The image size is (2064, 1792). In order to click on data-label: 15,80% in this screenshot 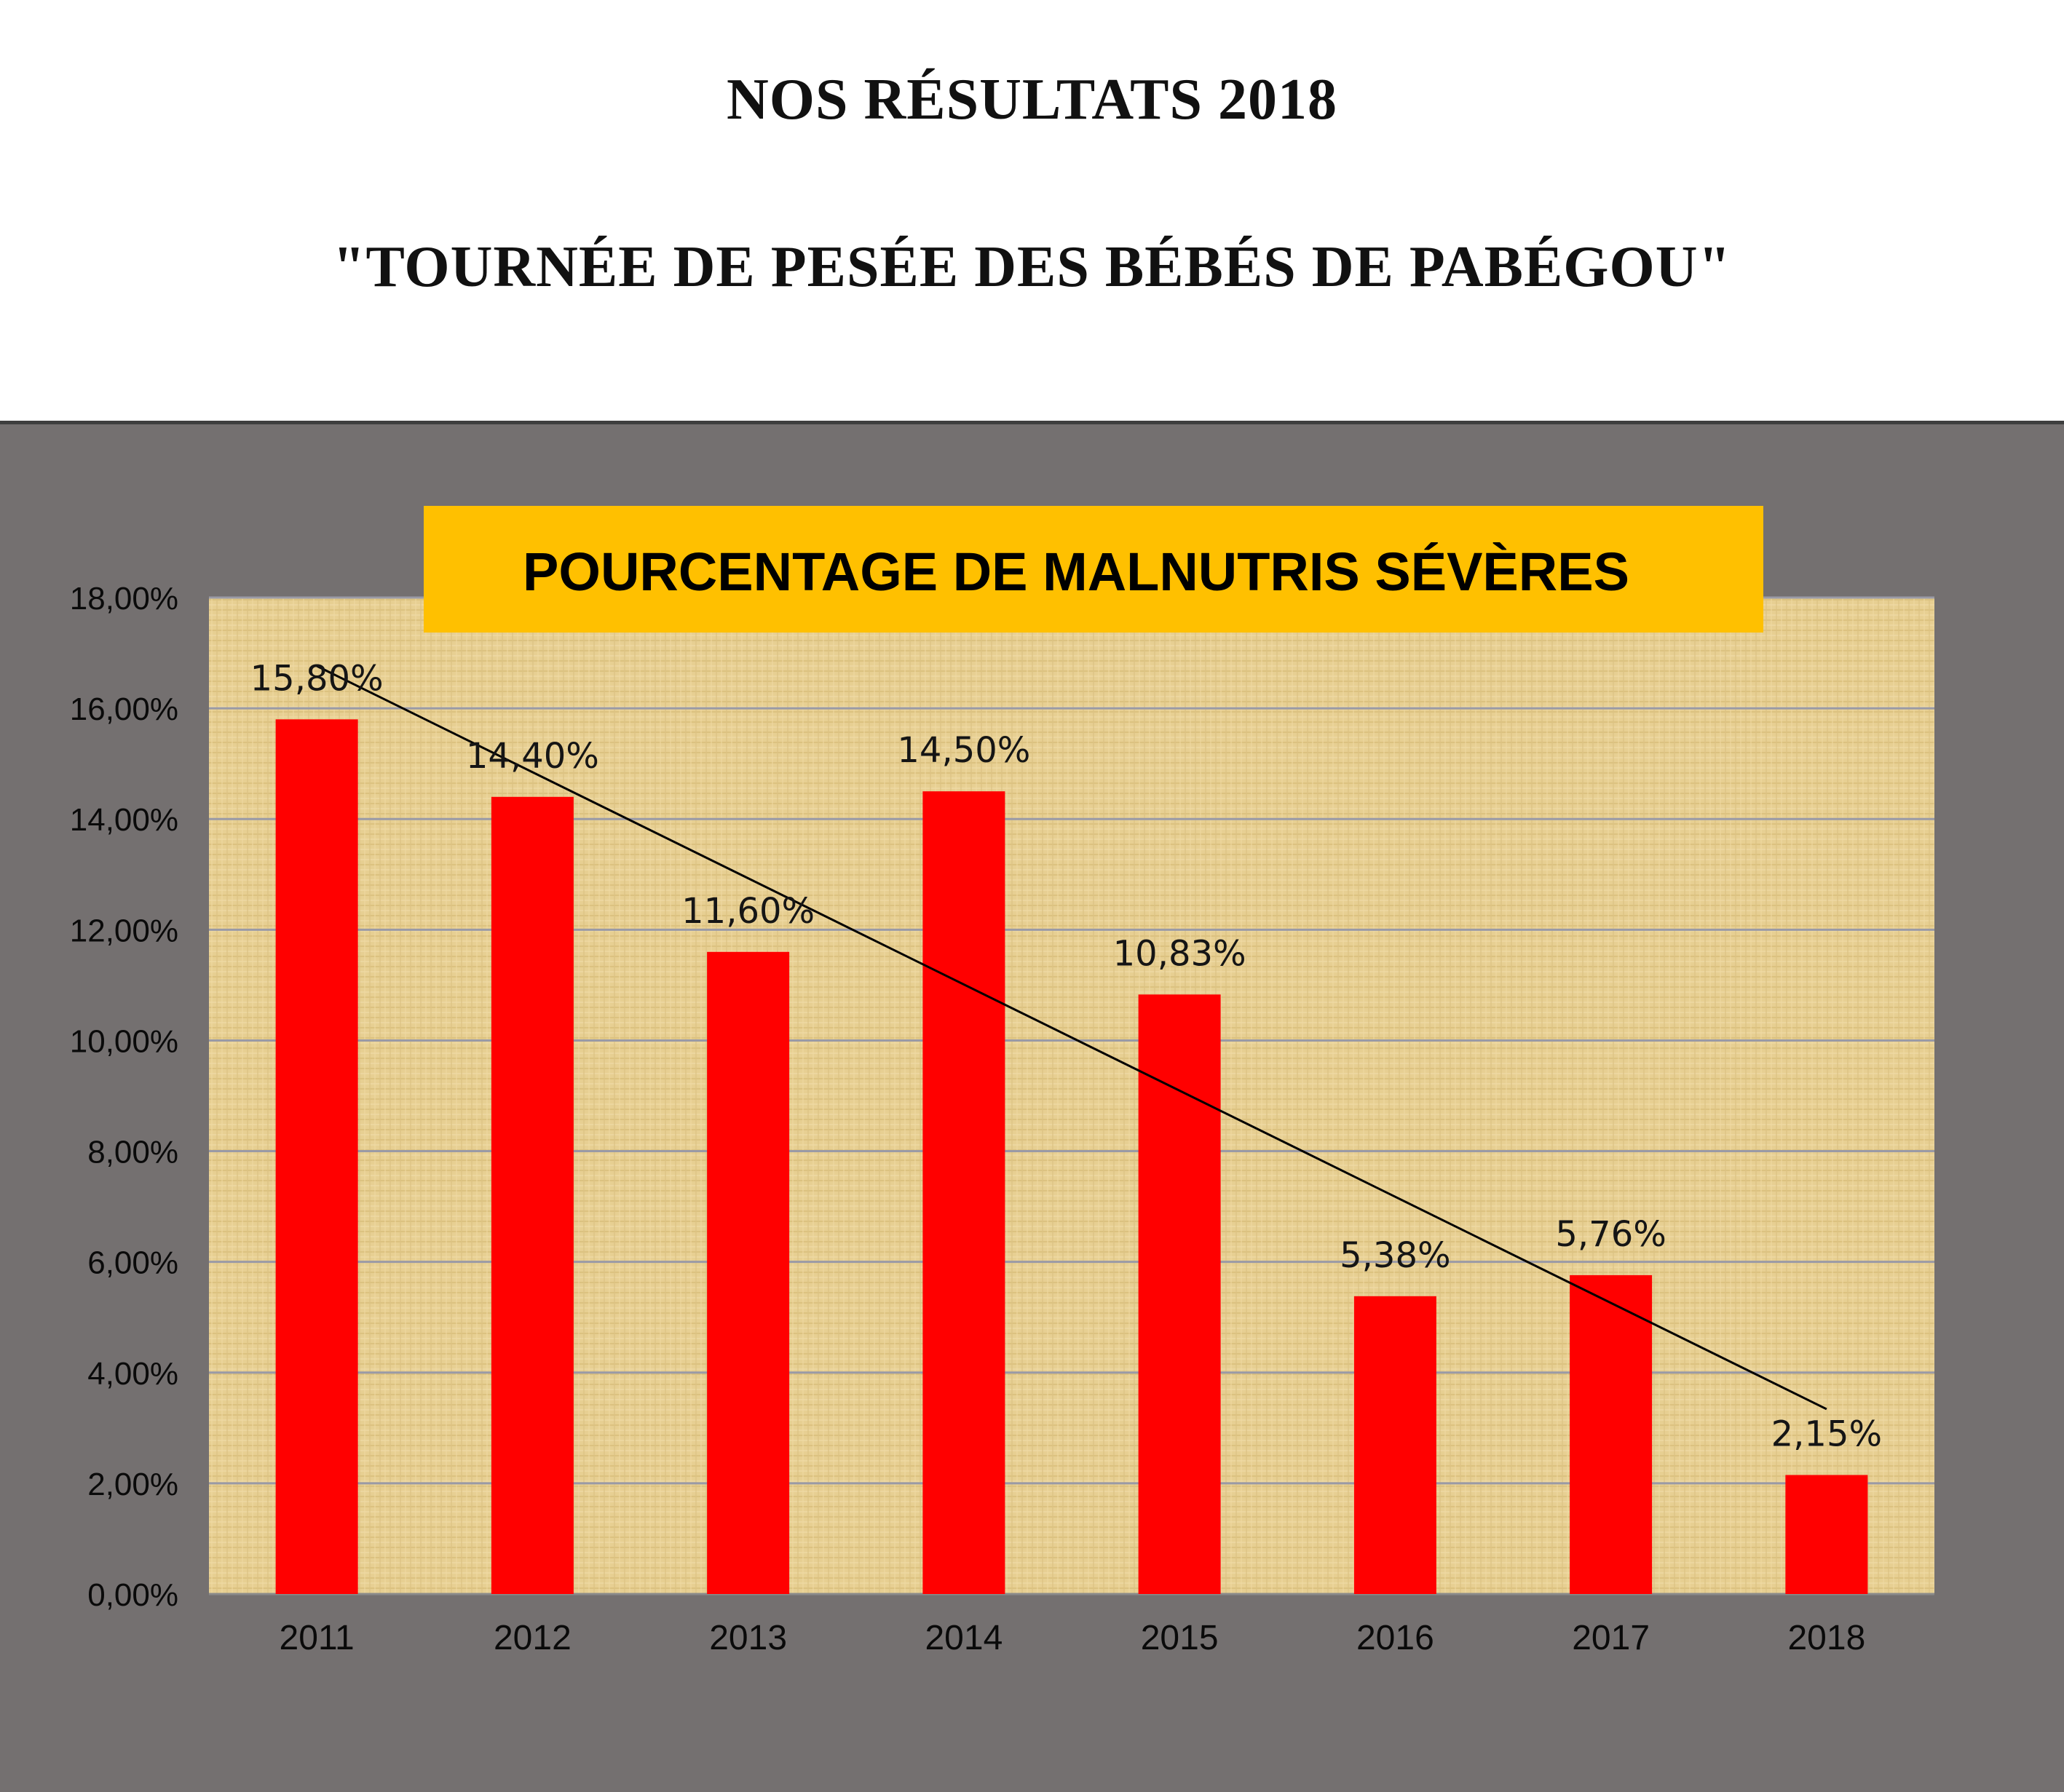, I will do `click(317, 678)`.